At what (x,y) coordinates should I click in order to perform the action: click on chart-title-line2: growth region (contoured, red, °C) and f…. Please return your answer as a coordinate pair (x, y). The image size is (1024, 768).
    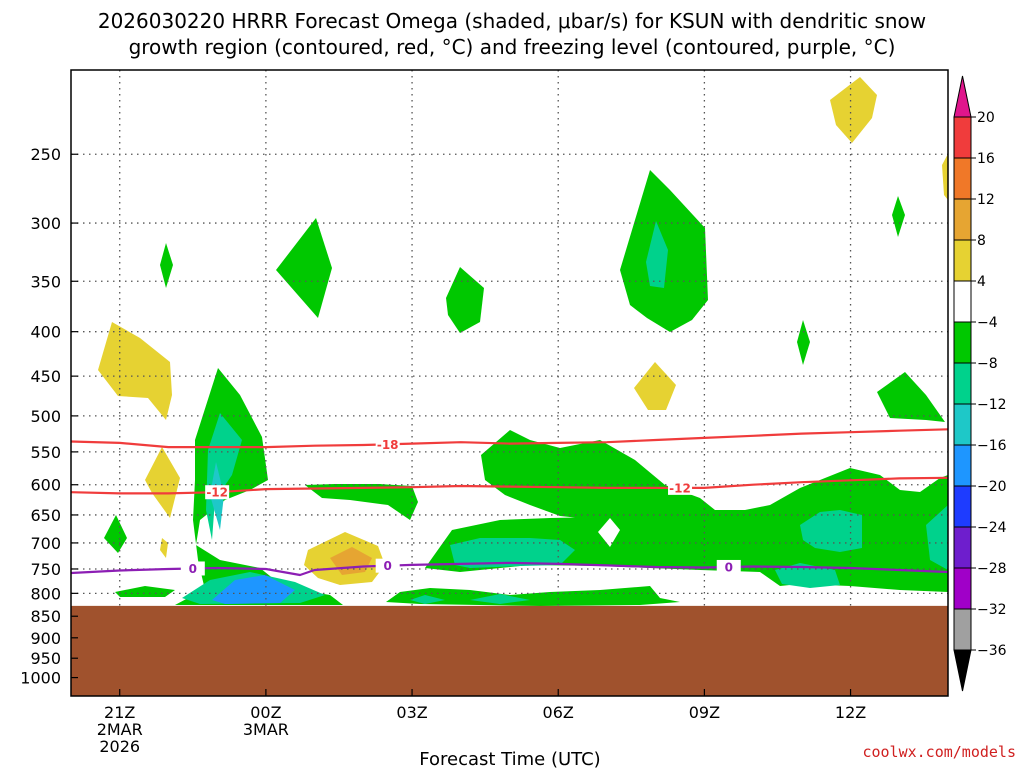
    Looking at the image, I should click on (512, 47).